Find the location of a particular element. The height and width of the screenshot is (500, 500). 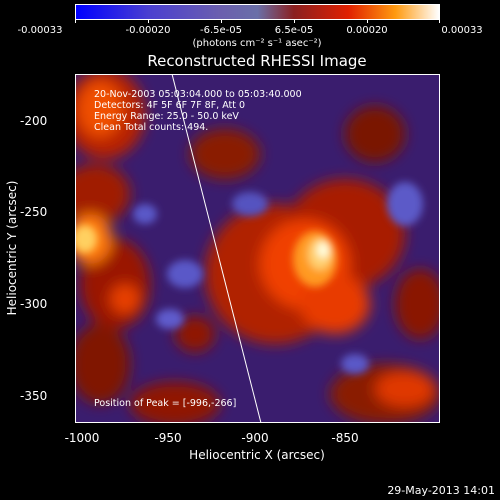

plot-title: Reconstructed RHESSI Image is located at coordinates (257, 61).